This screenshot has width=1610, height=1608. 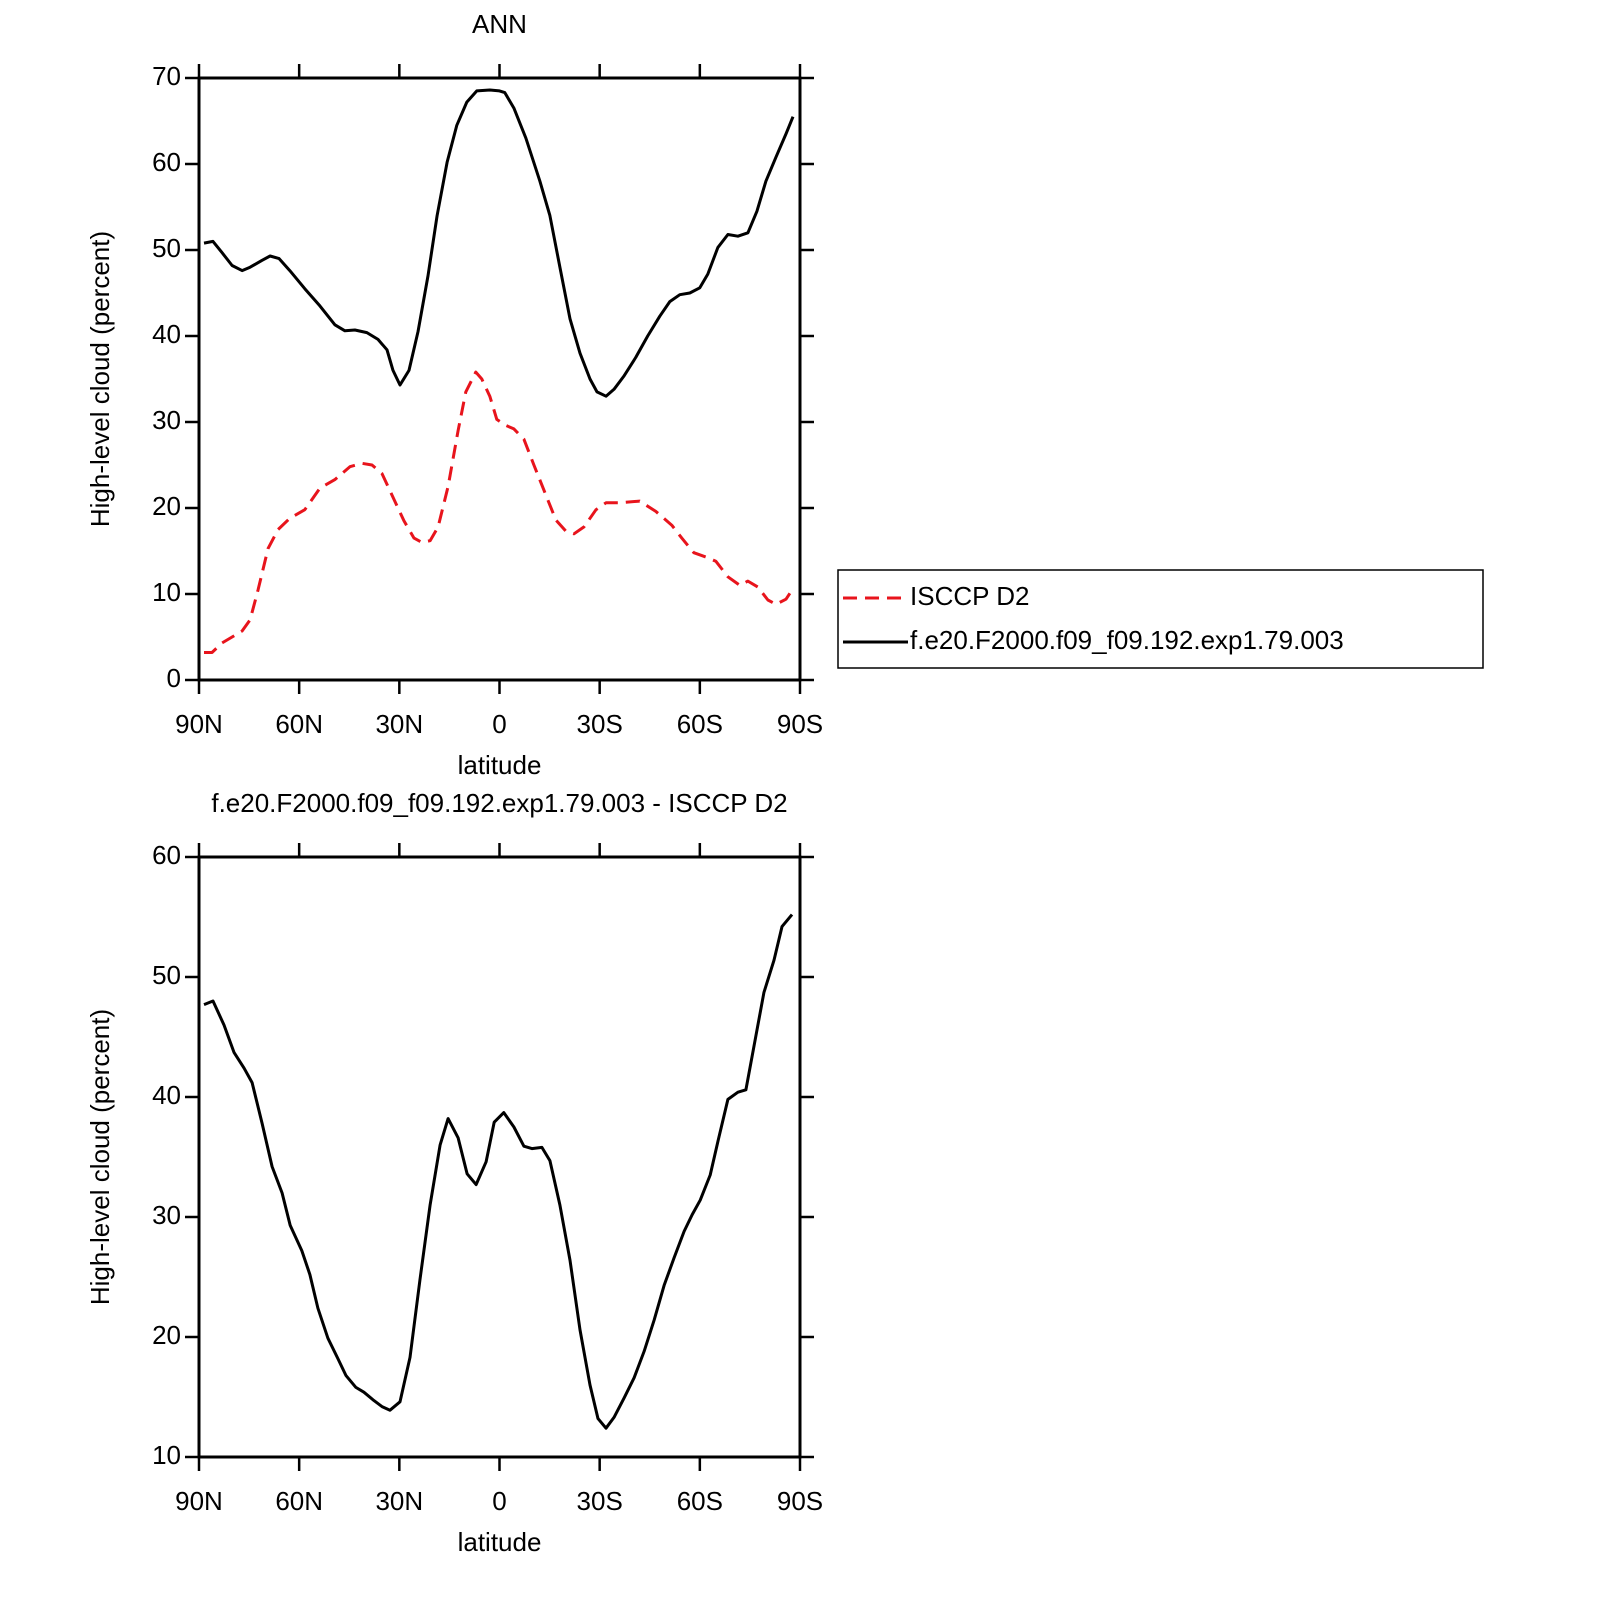 I want to click on legend-label: f.e20.F2000.f09_f09.192.exp1.79.003, so click(x=1127, y=640).